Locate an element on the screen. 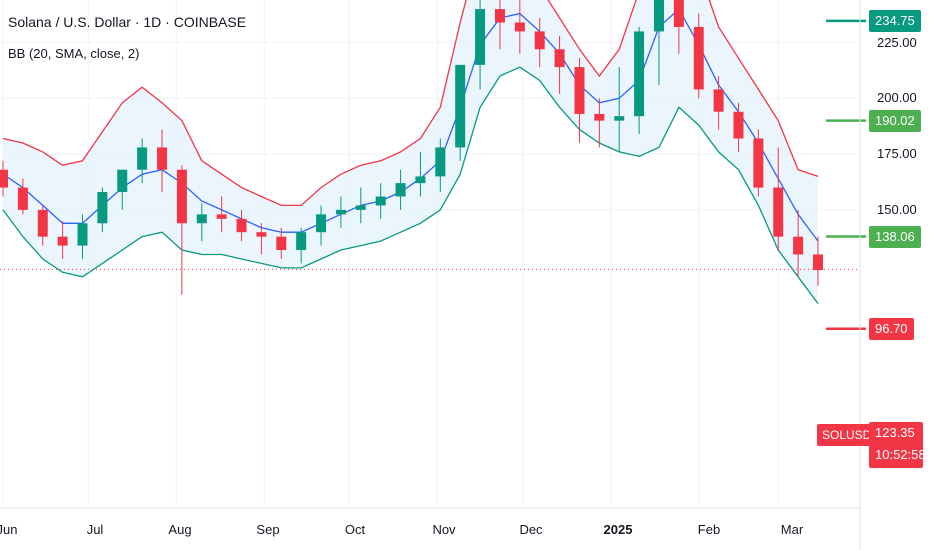 The image size is (932, 550). time-tick-label: 2025 is located at coordinates (618, 529).